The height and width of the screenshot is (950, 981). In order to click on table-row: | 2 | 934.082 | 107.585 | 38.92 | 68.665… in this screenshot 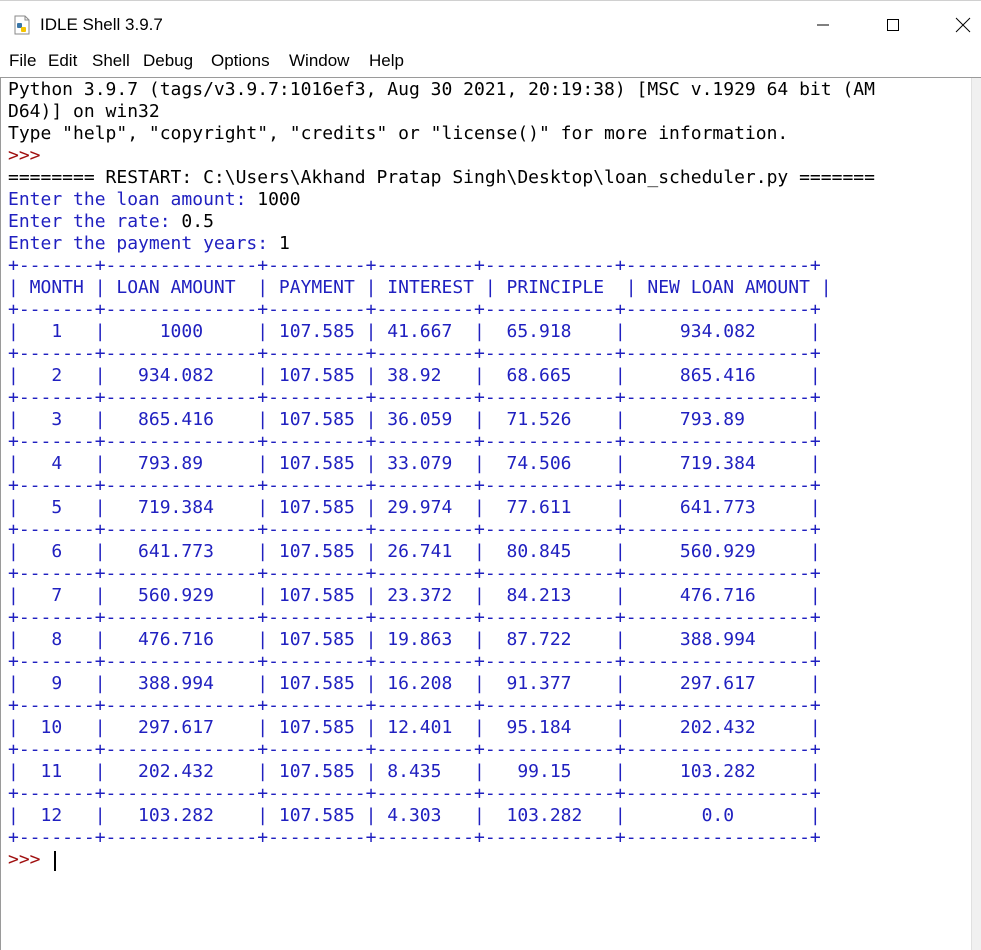, I will do `click(414, 375)`.